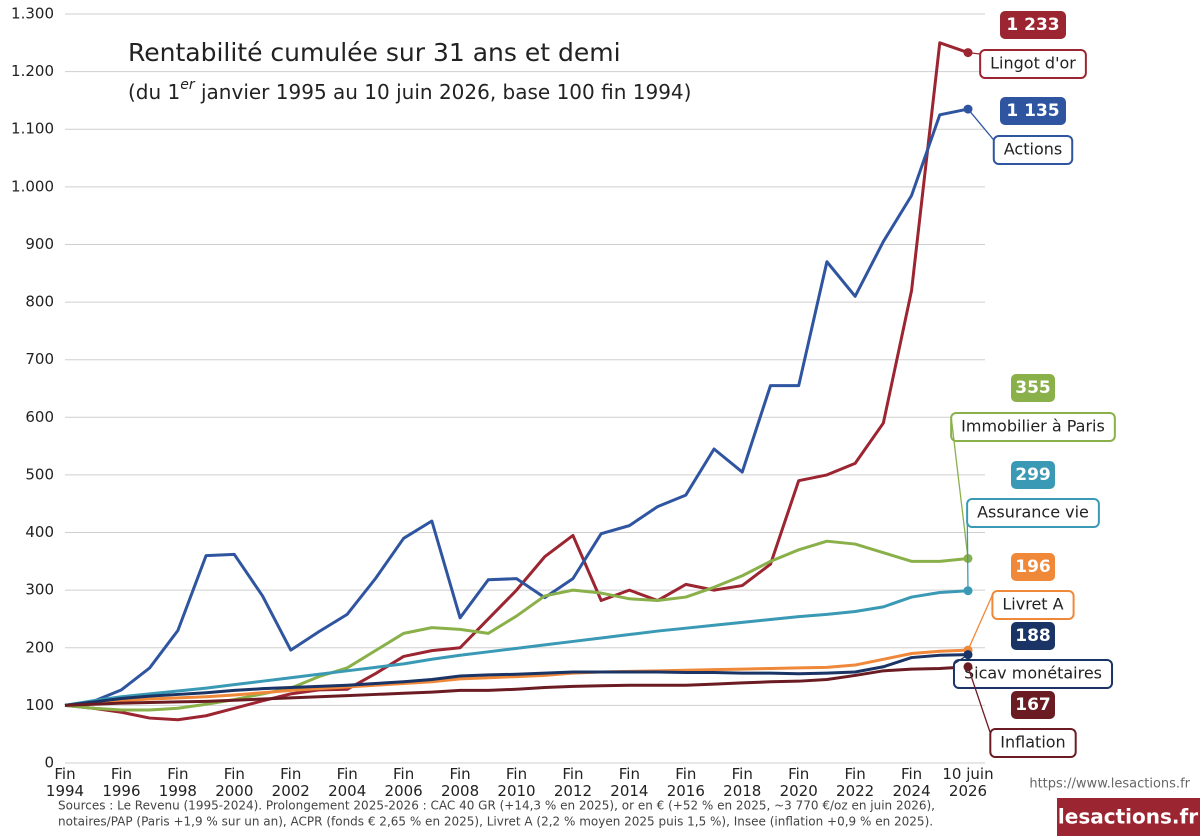 The image size is (1200, 836). I want to click on legend-label: Immobilier à Paris, so click(1033, 426).